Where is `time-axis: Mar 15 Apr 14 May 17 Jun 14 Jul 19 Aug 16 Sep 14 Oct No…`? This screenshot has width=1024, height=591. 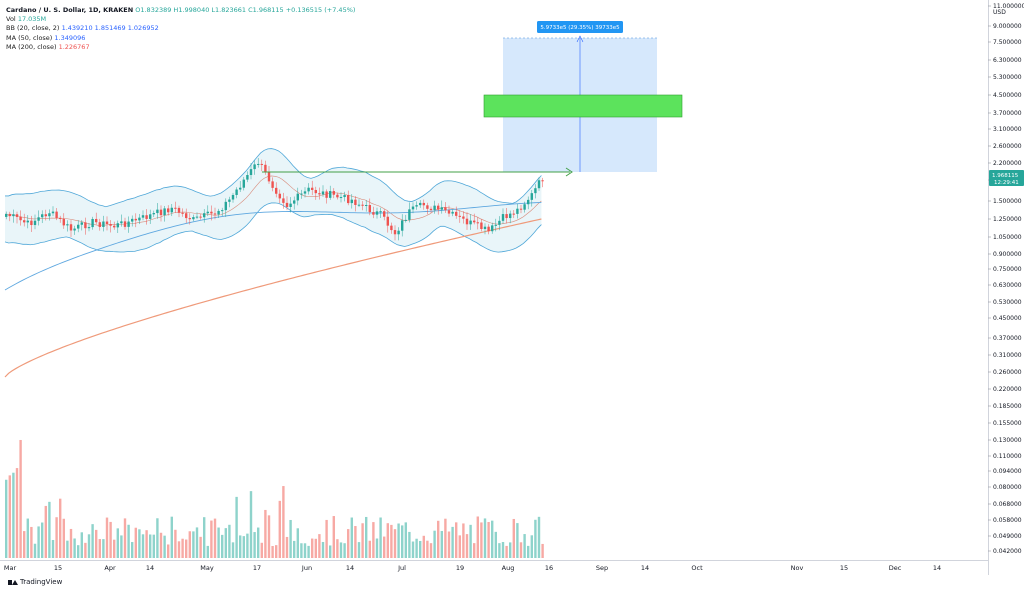
time-axis: Mar 15 Apr 14 May 17 Jun 14 Jul 19 Aug 16 Sep 14 Oct No… is located at coordinates (472, 568).